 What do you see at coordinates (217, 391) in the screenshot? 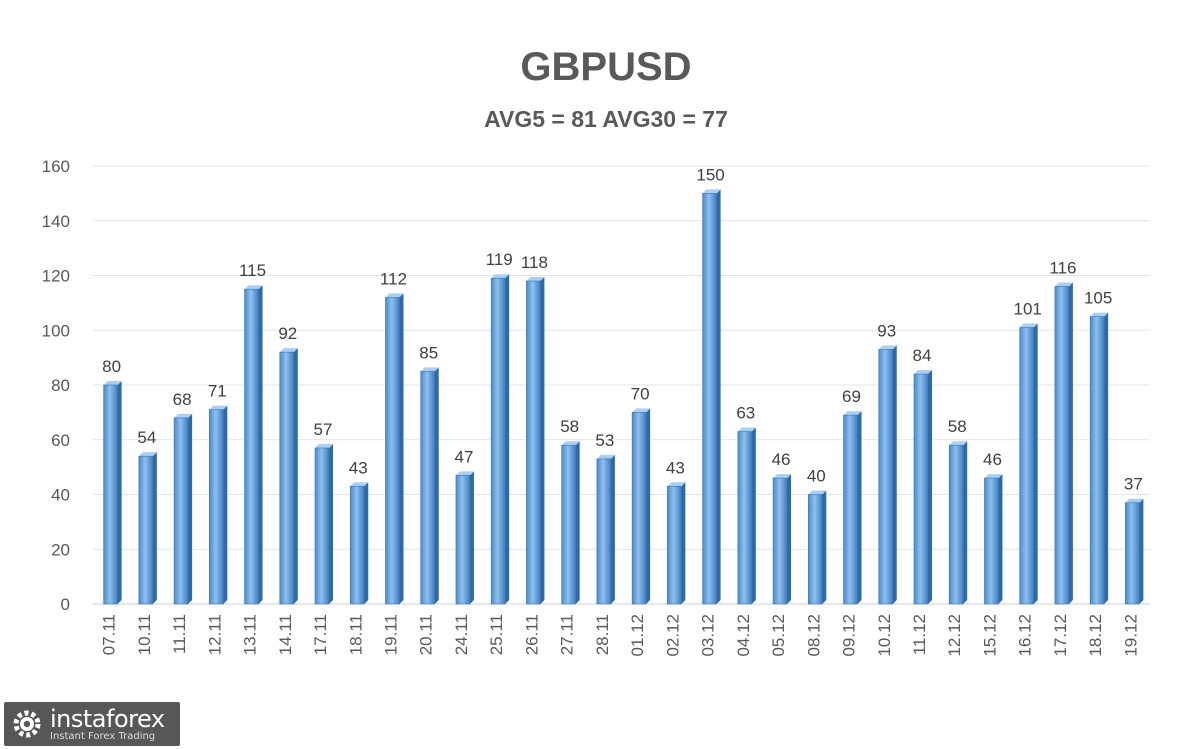
I see `data-label: 71` at bounding box center [217, 391].